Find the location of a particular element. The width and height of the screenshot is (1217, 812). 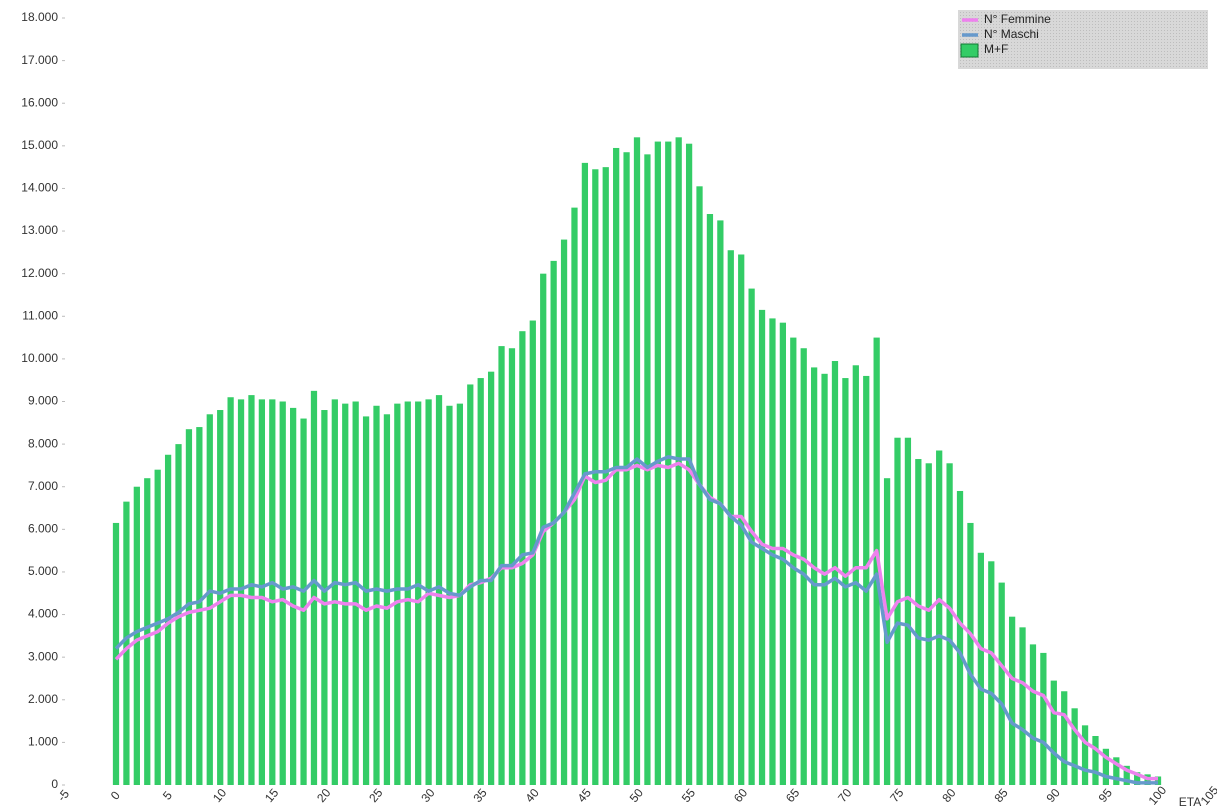

y-tick-label: 5.000 is located at coordinates (43, 571).